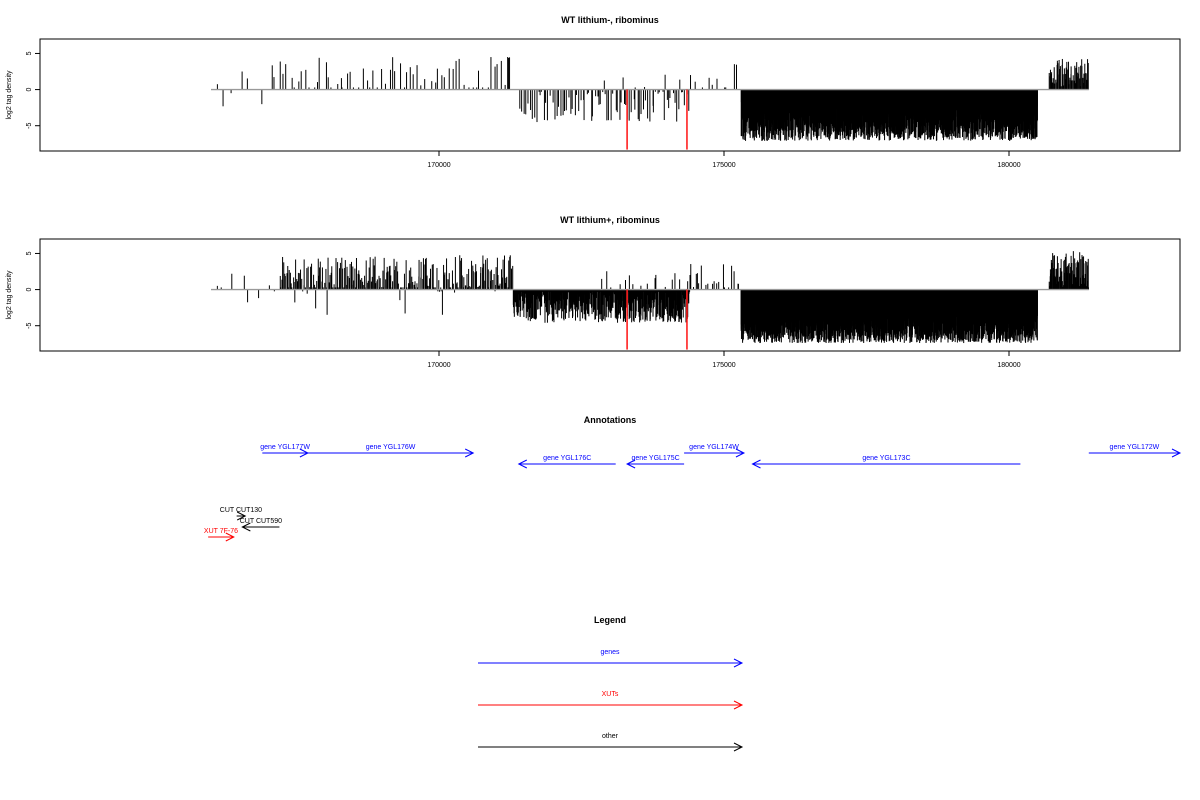 The width and height of the screenshot is (1200, 800). What do you see at coordinates (610, 220) in the screenshot?
I see `panel-title-lithium-plus: WT lithium+, ribominus` at bounding box center [610, 220].